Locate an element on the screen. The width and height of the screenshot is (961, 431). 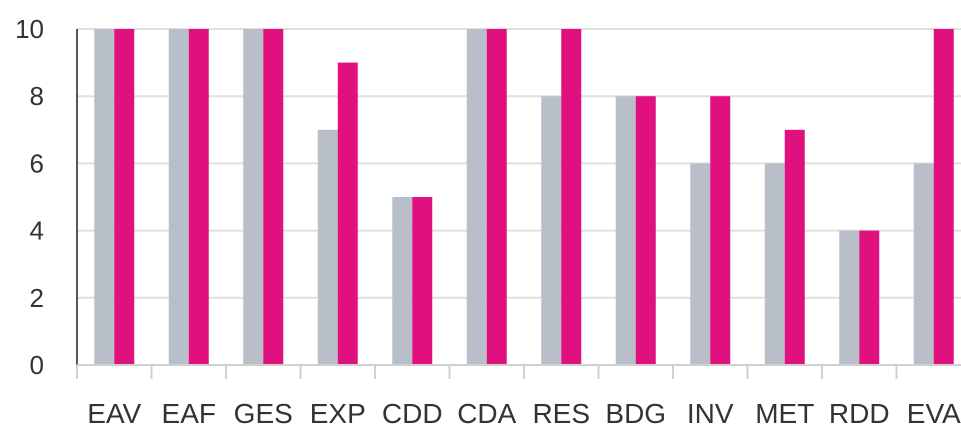
x-tick-label: GES is located at coordinates (263, 413).